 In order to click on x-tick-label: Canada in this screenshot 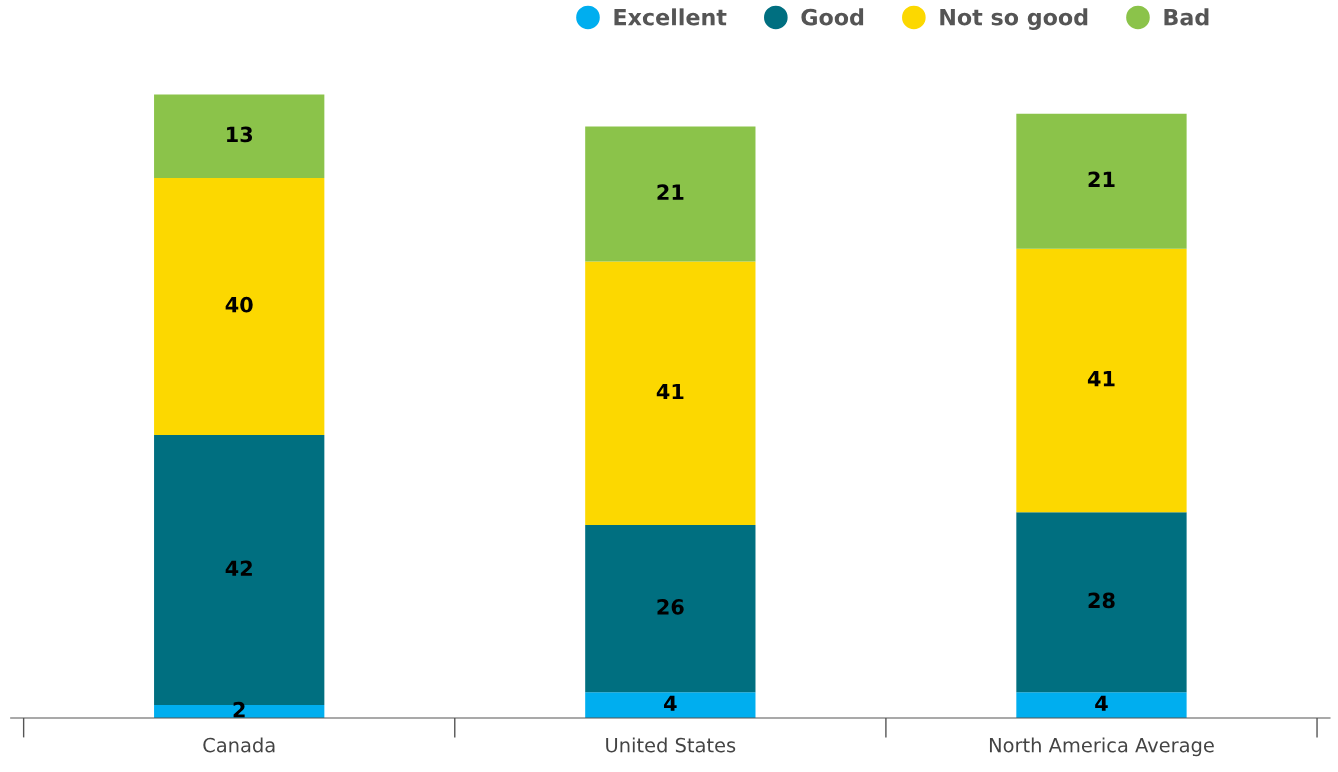, I will do `click(239, 745)`.